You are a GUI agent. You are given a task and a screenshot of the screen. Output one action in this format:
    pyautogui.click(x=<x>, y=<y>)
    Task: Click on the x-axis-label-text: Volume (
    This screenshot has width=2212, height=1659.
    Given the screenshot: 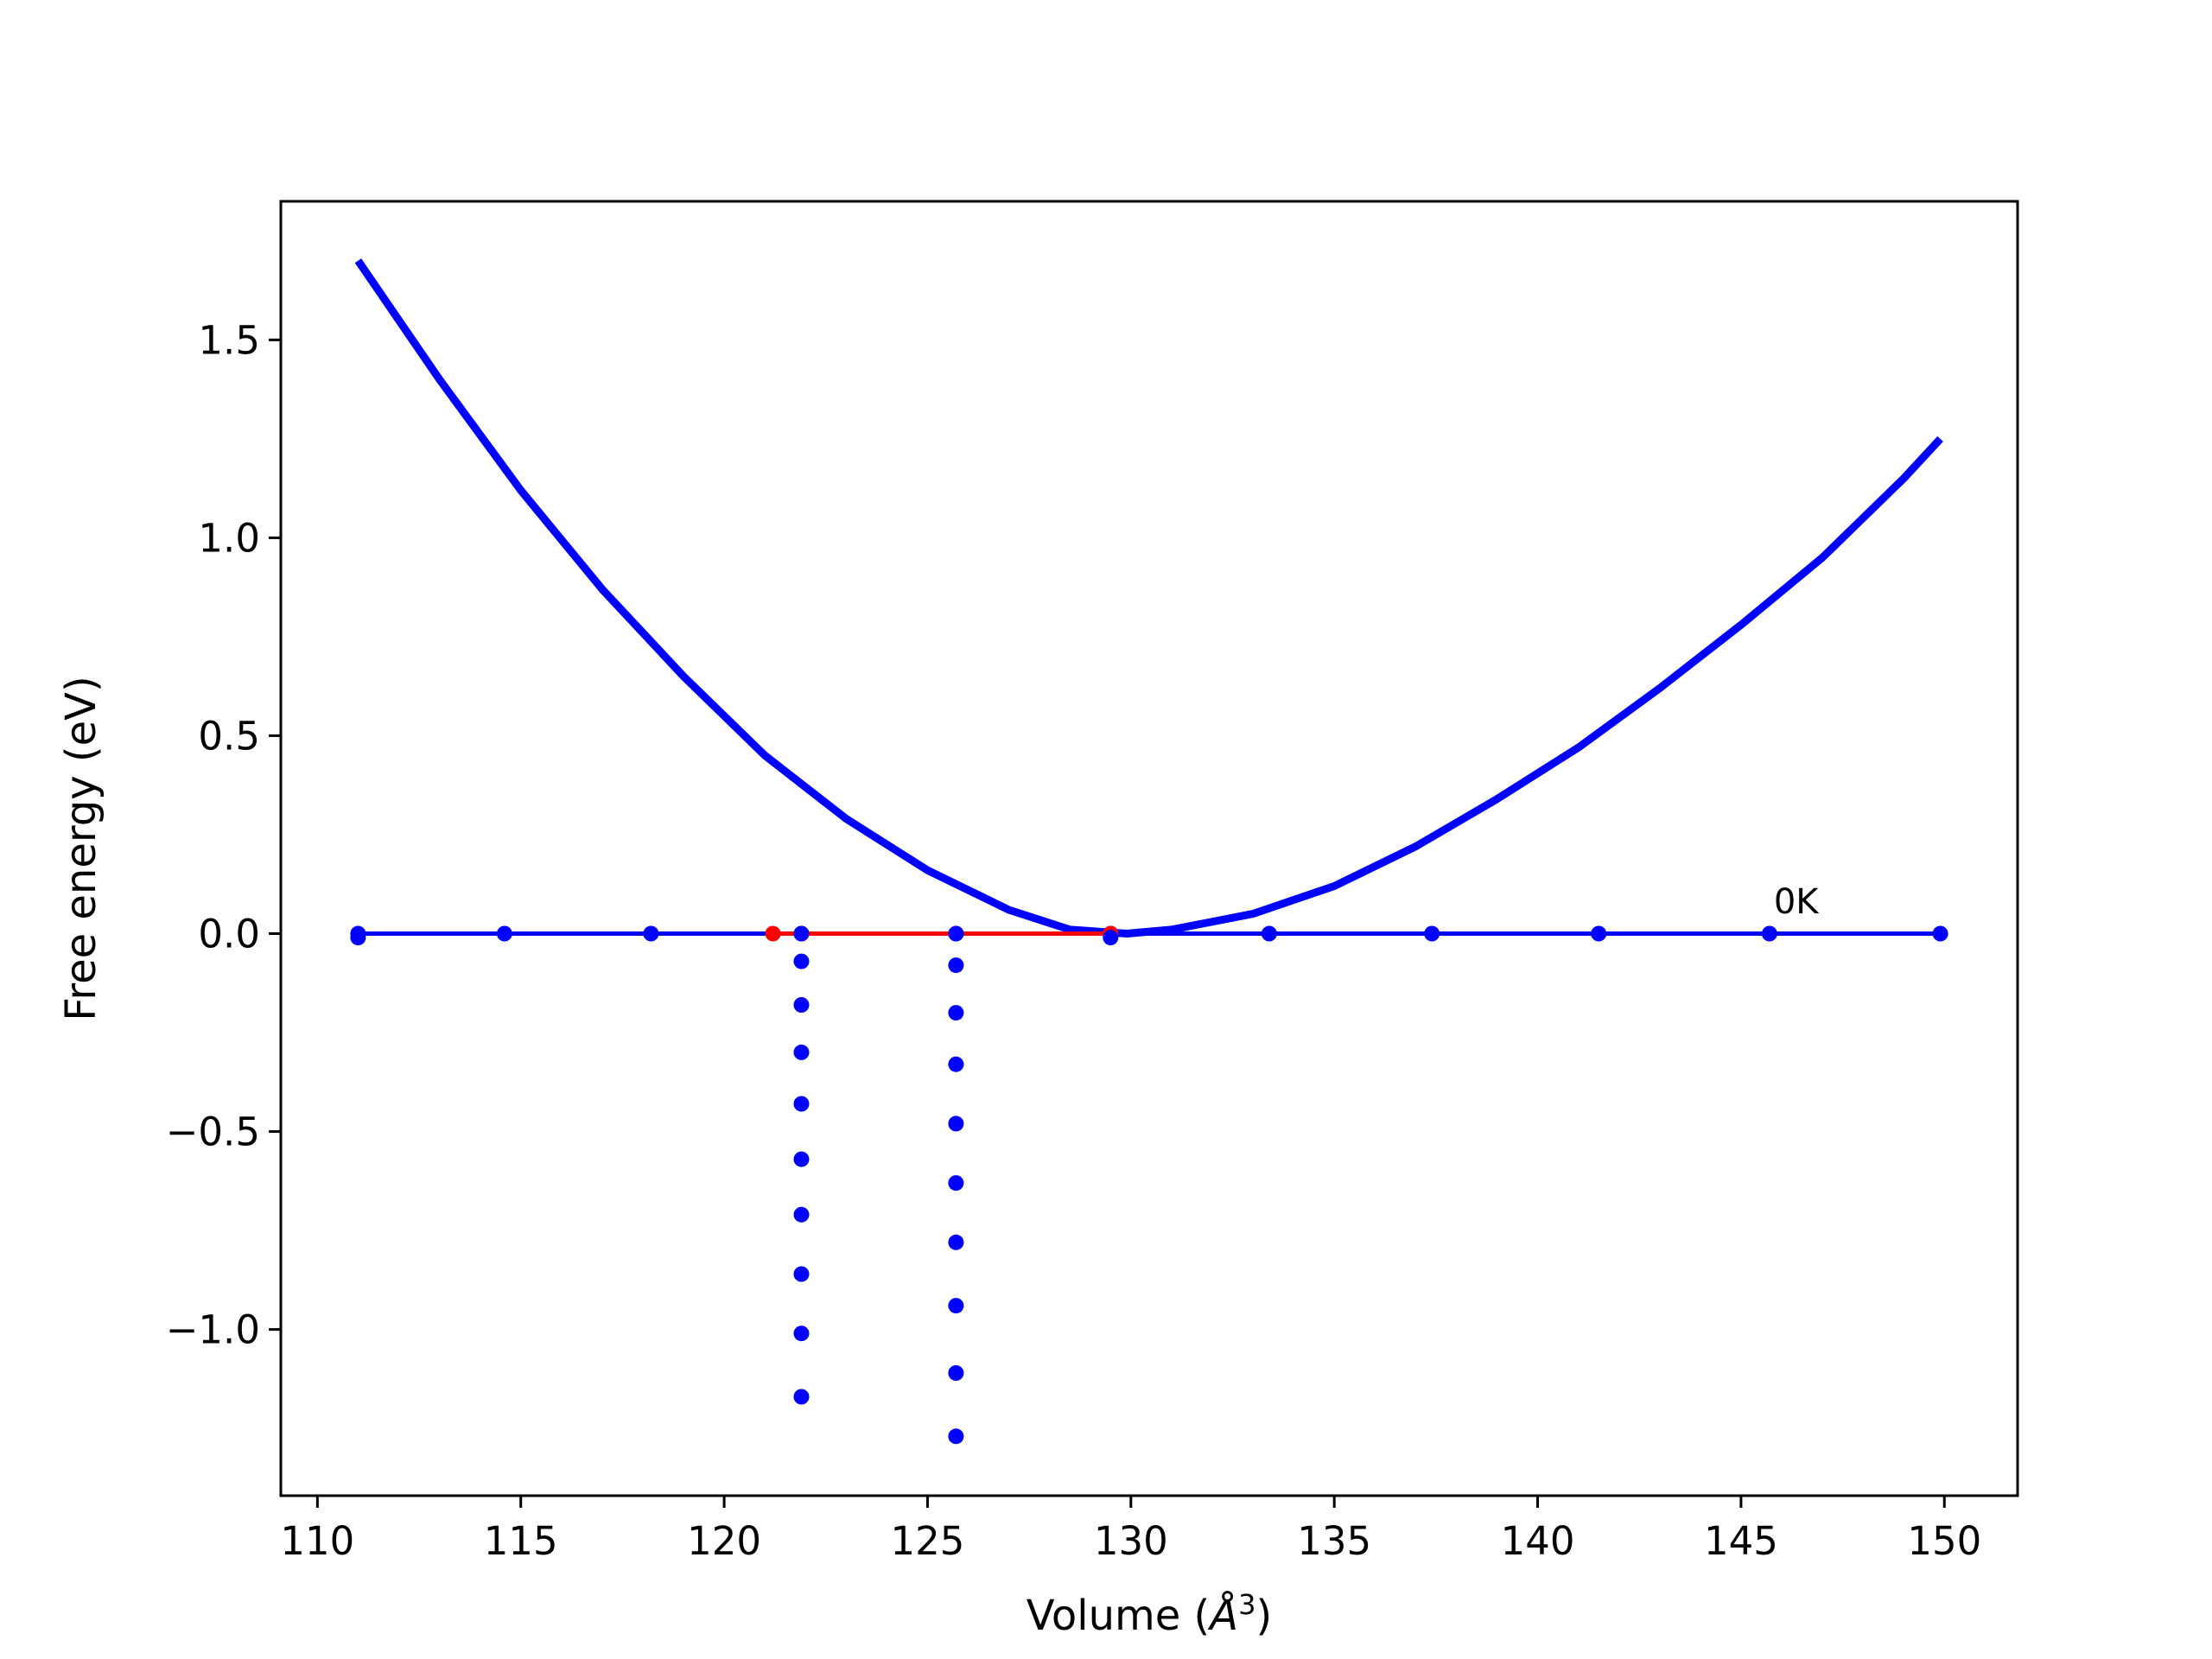 What is the action you would take?
    pyautogui.click(x=1119, y=1616)
    